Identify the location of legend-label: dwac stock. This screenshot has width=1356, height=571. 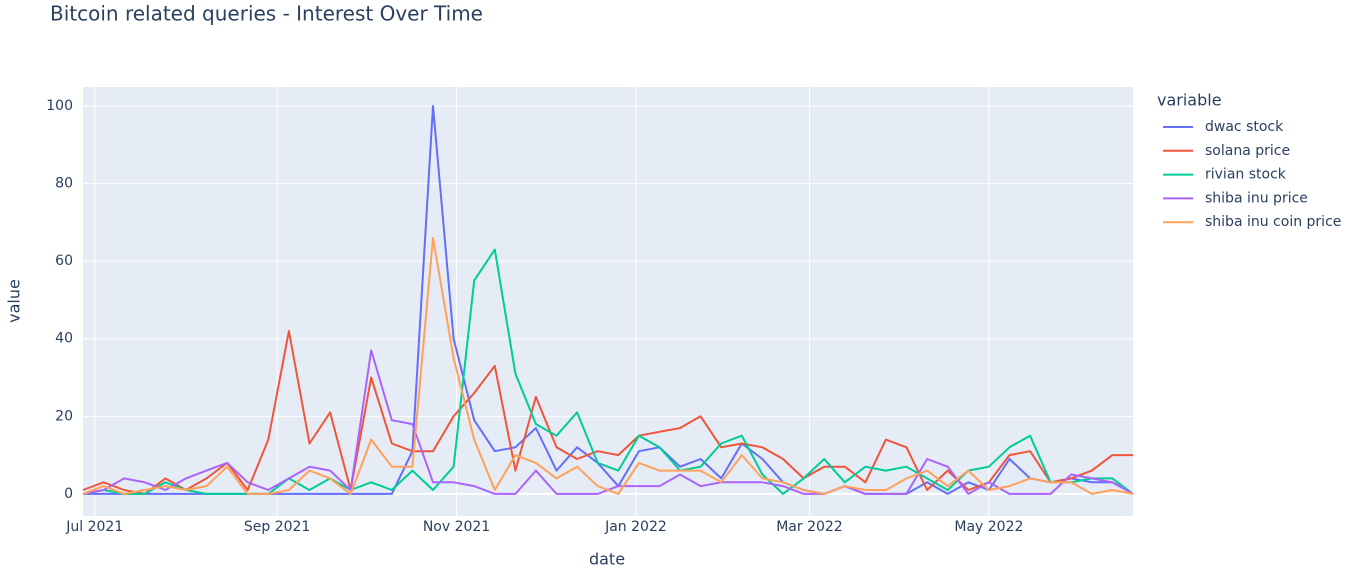
(1244, 127).